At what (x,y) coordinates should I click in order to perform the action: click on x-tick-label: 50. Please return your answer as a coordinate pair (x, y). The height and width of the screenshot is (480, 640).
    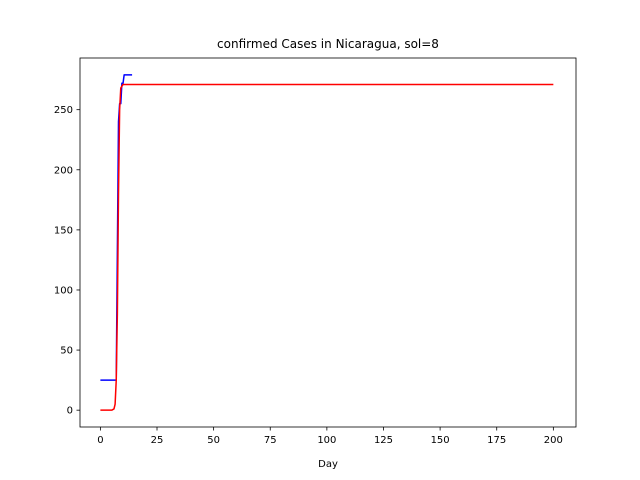
    Looking at the image, I should click on (213, 440).